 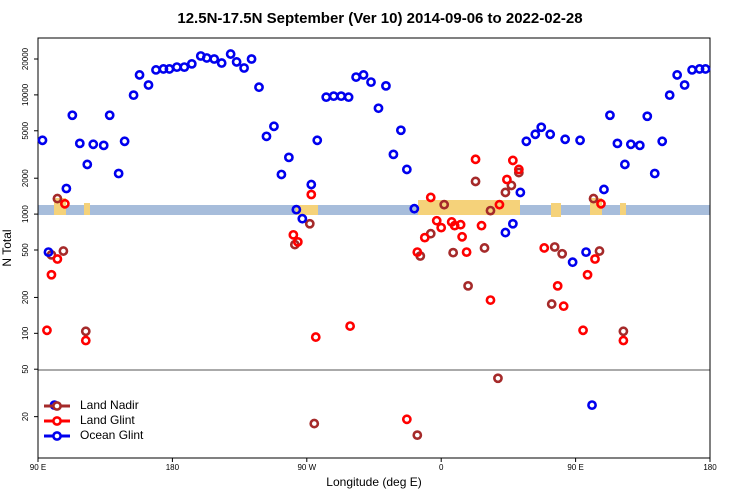 What do you see at coordinates (25, 94) in the screenshot?
I see `y-tick-label: 10000` at bounding box center [25, 94].